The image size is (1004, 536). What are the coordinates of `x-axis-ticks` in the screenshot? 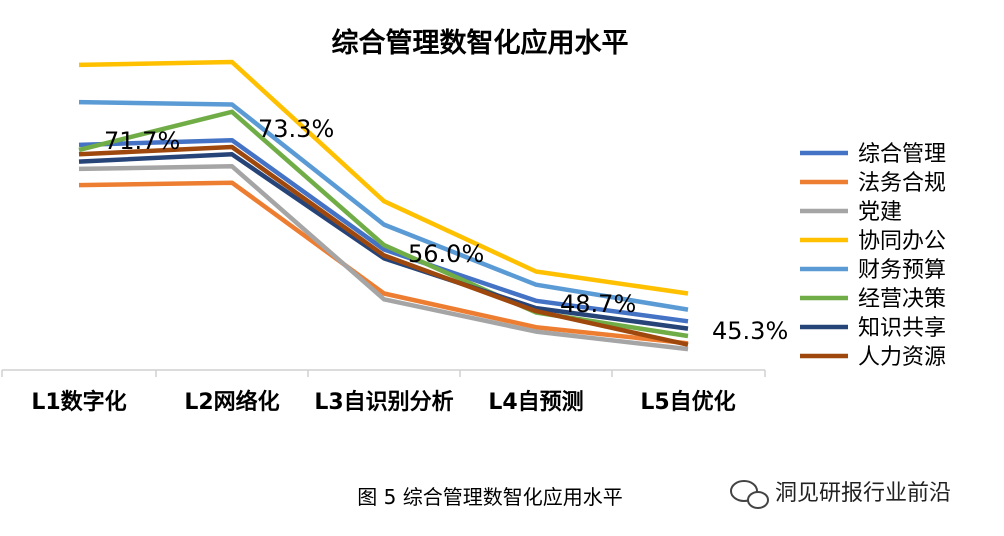 It's located at (383, 373).